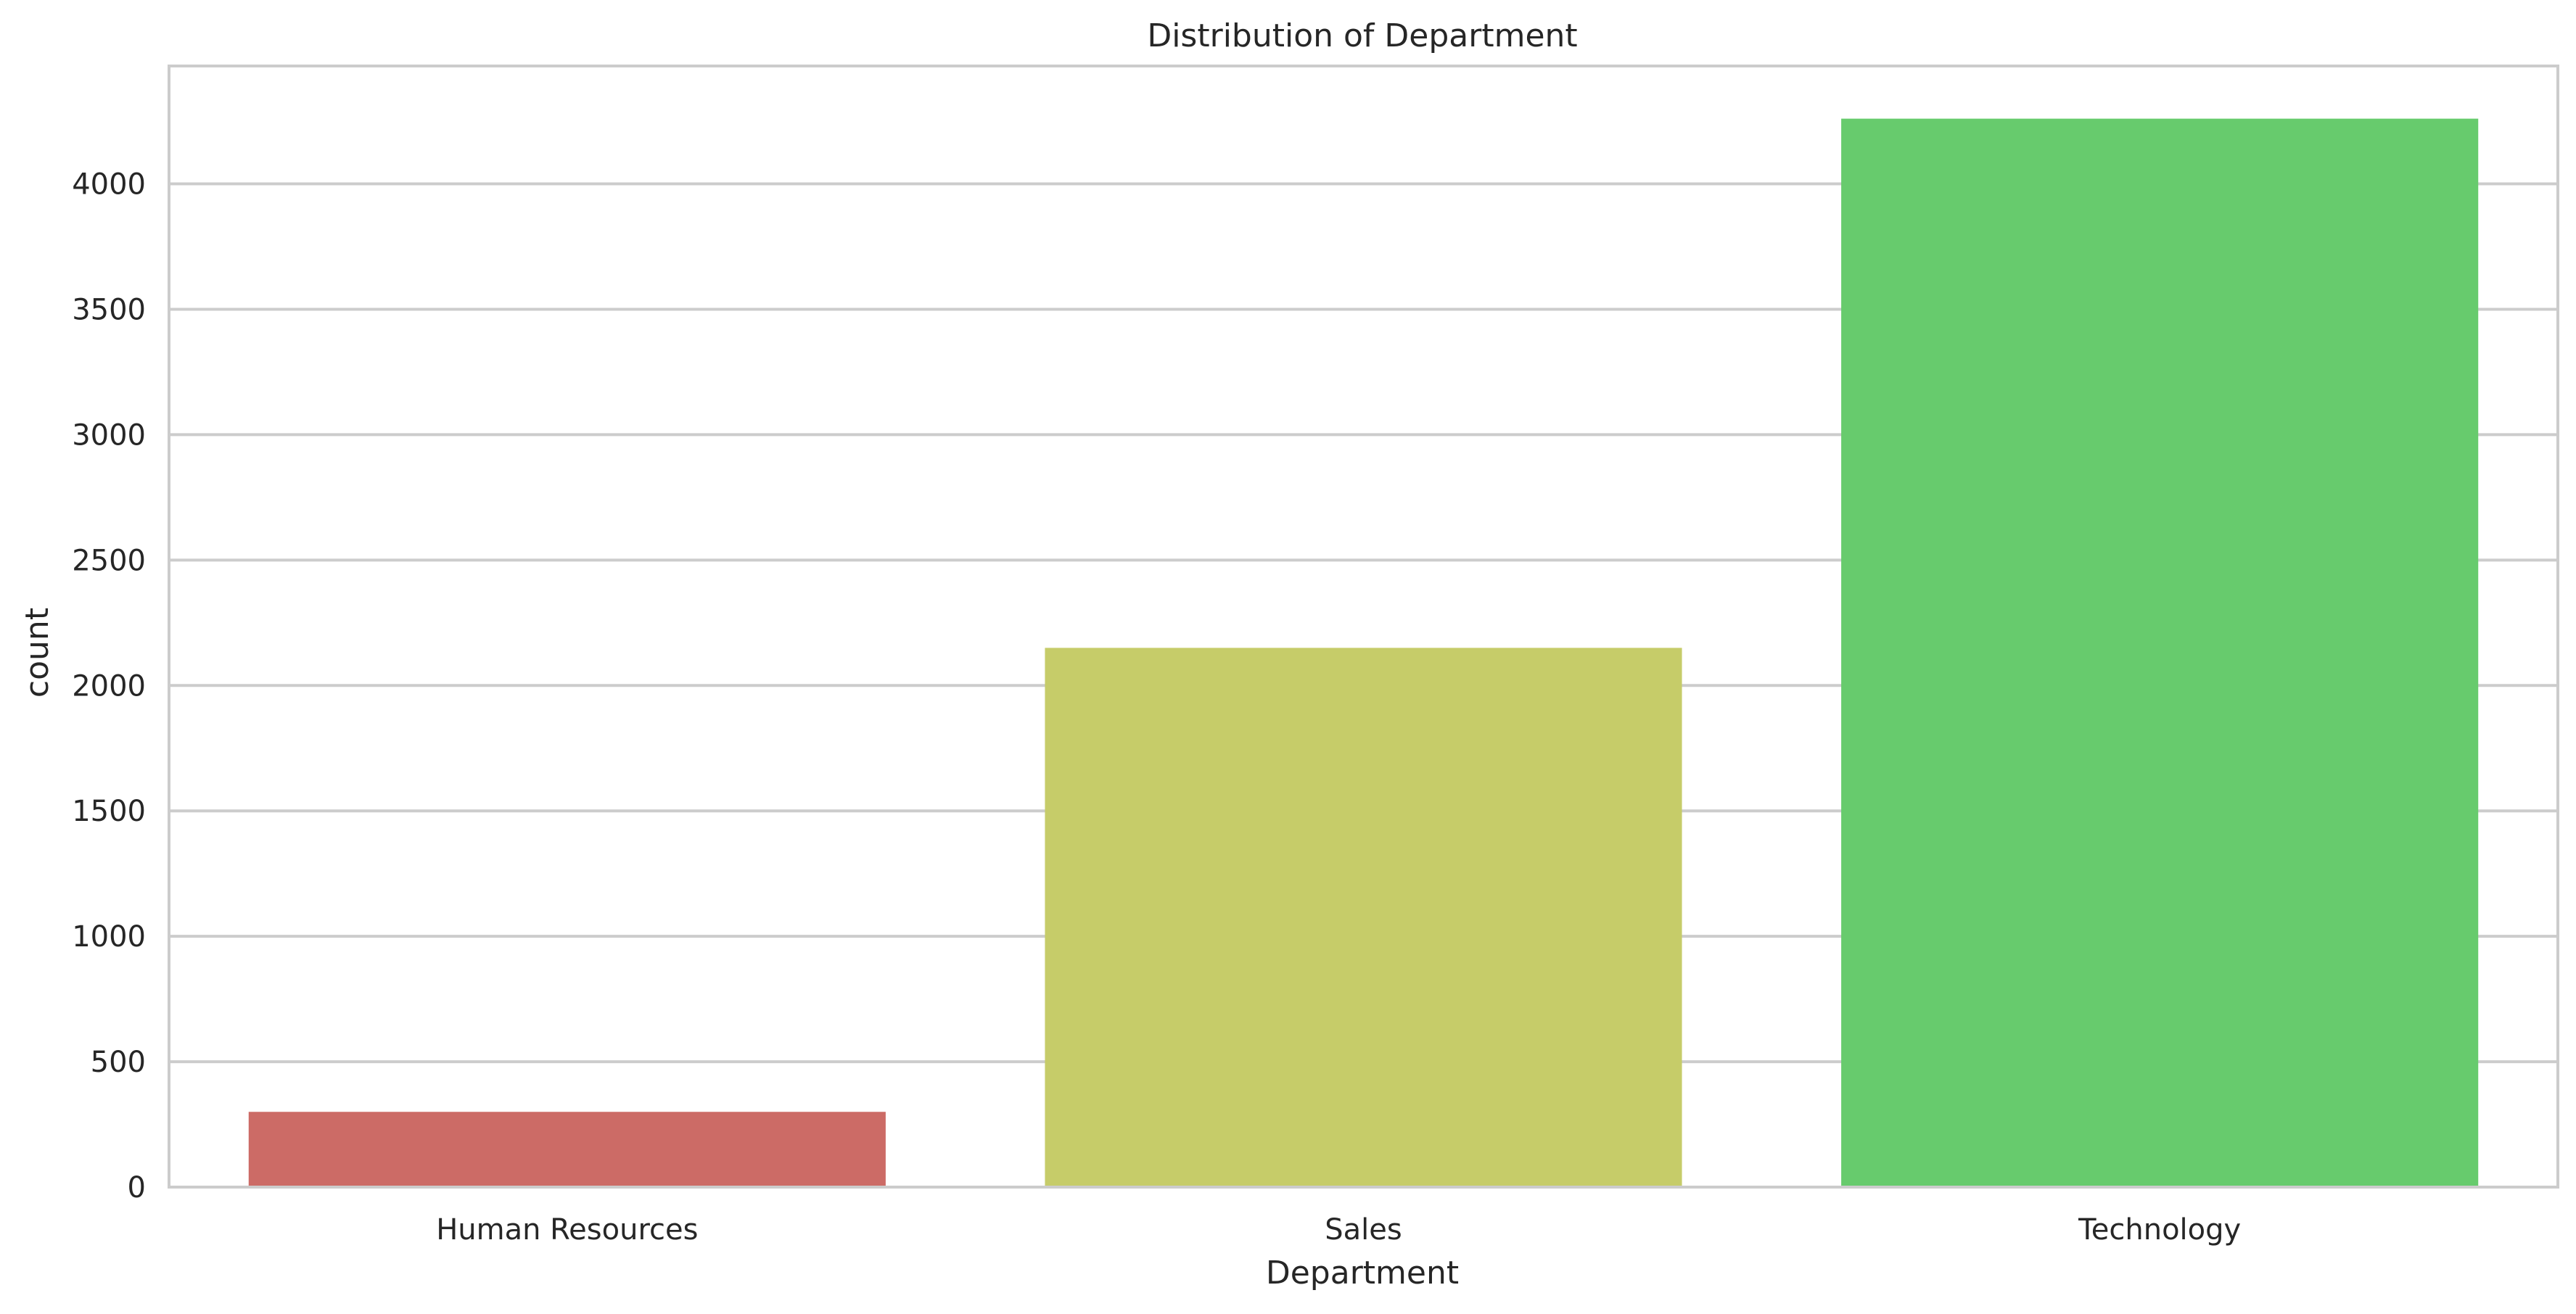  Describe the element at coordinates (1362, 36) in the screenshot. I see `chart-title: Distribution of Department` at that location.